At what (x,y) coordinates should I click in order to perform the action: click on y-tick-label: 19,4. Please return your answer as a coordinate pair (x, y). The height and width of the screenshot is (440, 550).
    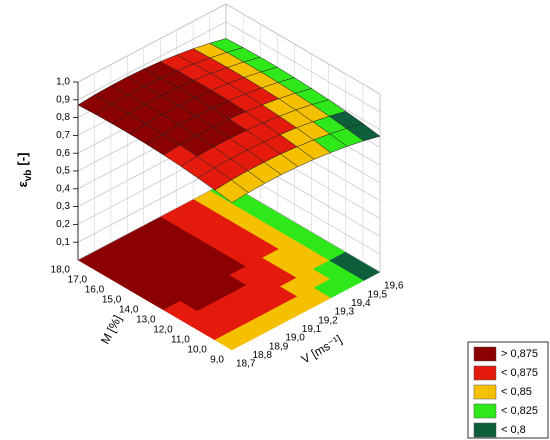
    Looking at the image, I should click on (361, 303).